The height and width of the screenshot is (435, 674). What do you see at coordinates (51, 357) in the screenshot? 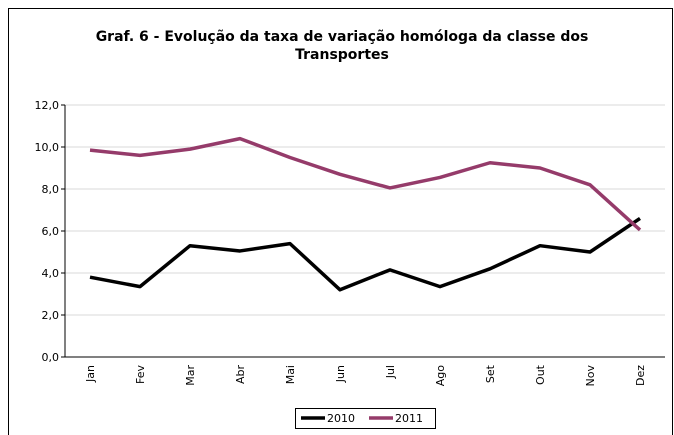
I see `y-tick-label: 0,0` at bounding box center [51, 357].